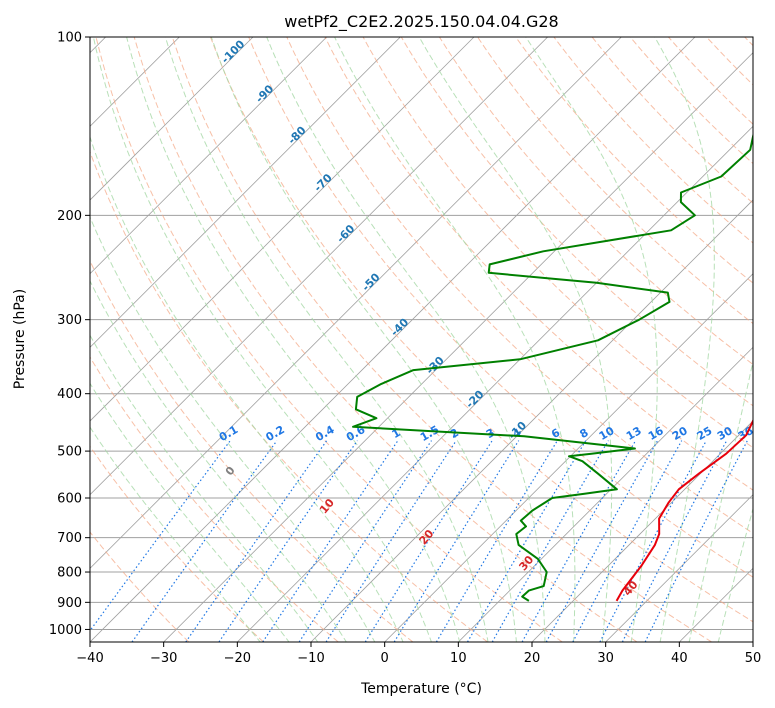  Describe the element at coordinates (323, 182) in the screenshot. I see `isotherm-label: -70` at that location.